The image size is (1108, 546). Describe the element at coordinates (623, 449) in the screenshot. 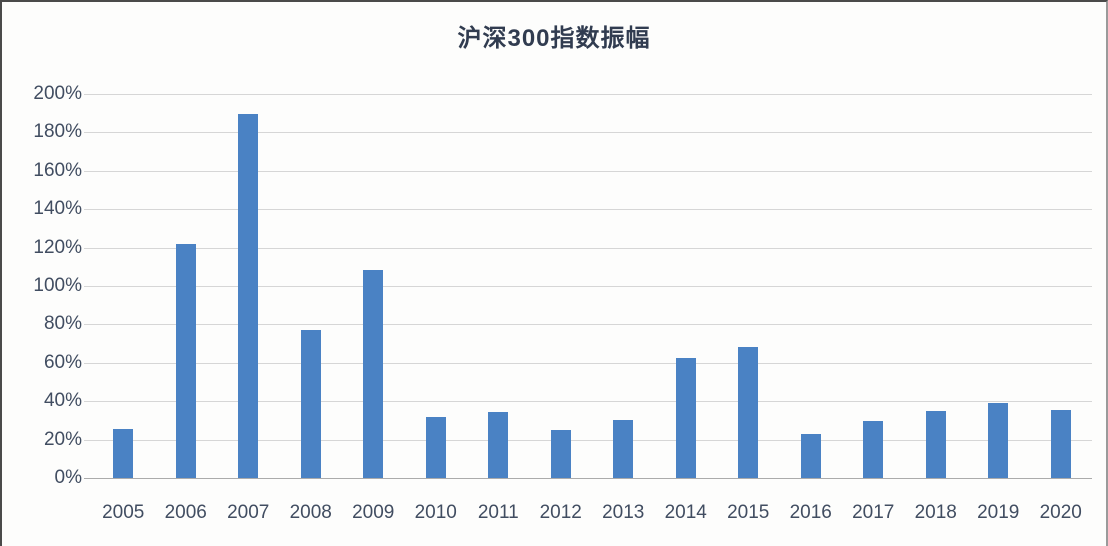

I see `bar-2013` at that location.